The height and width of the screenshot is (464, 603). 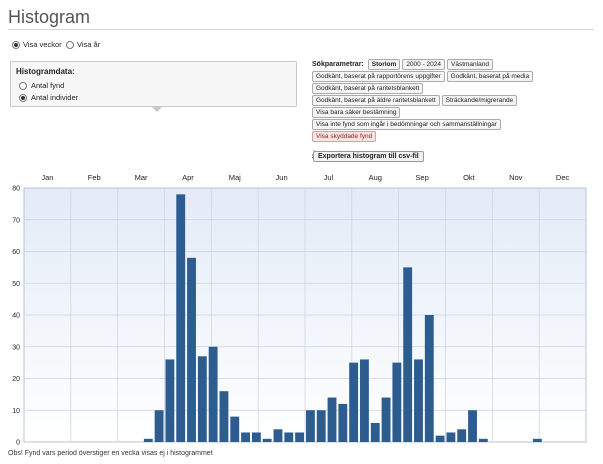 I want to click on search-parameter-tag: Visa skyddade fynd, so click(x=344, y=136).